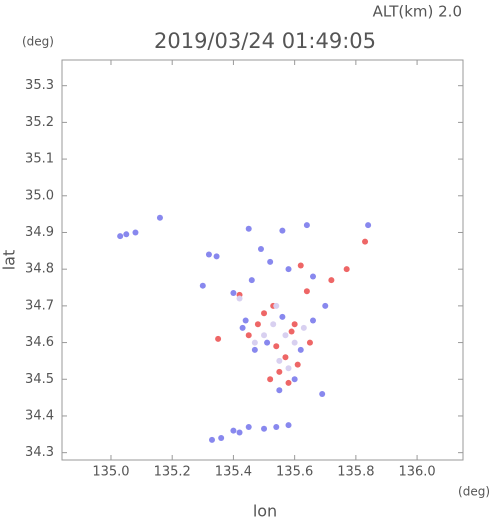 The height and width of the screenshot is (521, 491). Describe the element at coordinates (39, 85) in the screenshot. I see `y-tick-label: 35.3` at that location.